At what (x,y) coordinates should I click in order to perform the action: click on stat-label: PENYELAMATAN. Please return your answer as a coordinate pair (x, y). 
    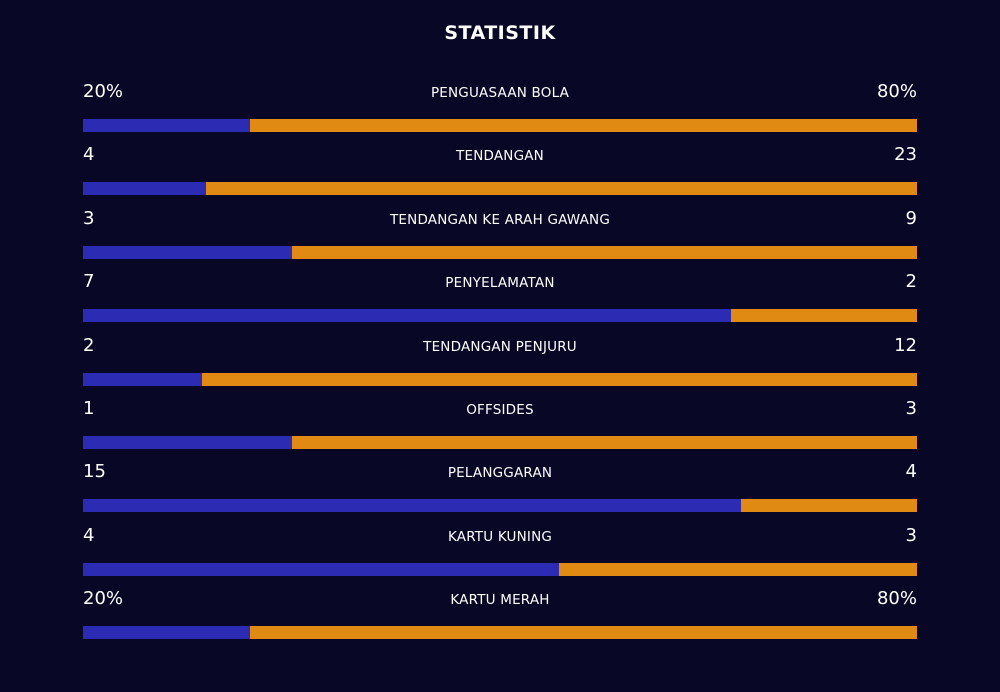
    Looking at the image, I should click on (500, 283).